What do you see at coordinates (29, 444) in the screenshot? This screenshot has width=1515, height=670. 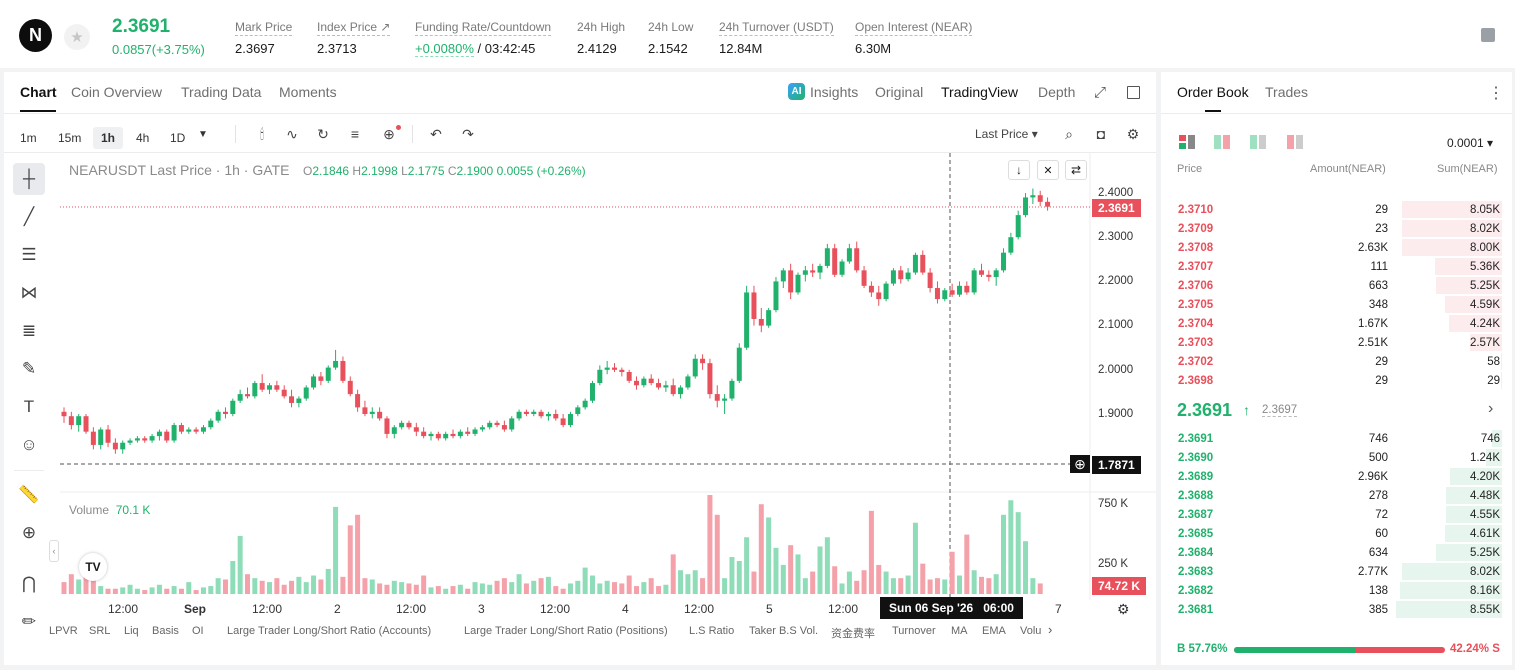 I see `emoji-icon: ☺` at bounding box center [29, 444].